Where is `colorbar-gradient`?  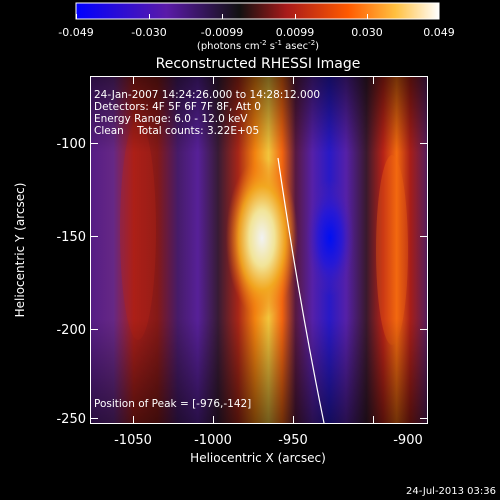 colorbar-gradient is located at coordinates (257, 11).